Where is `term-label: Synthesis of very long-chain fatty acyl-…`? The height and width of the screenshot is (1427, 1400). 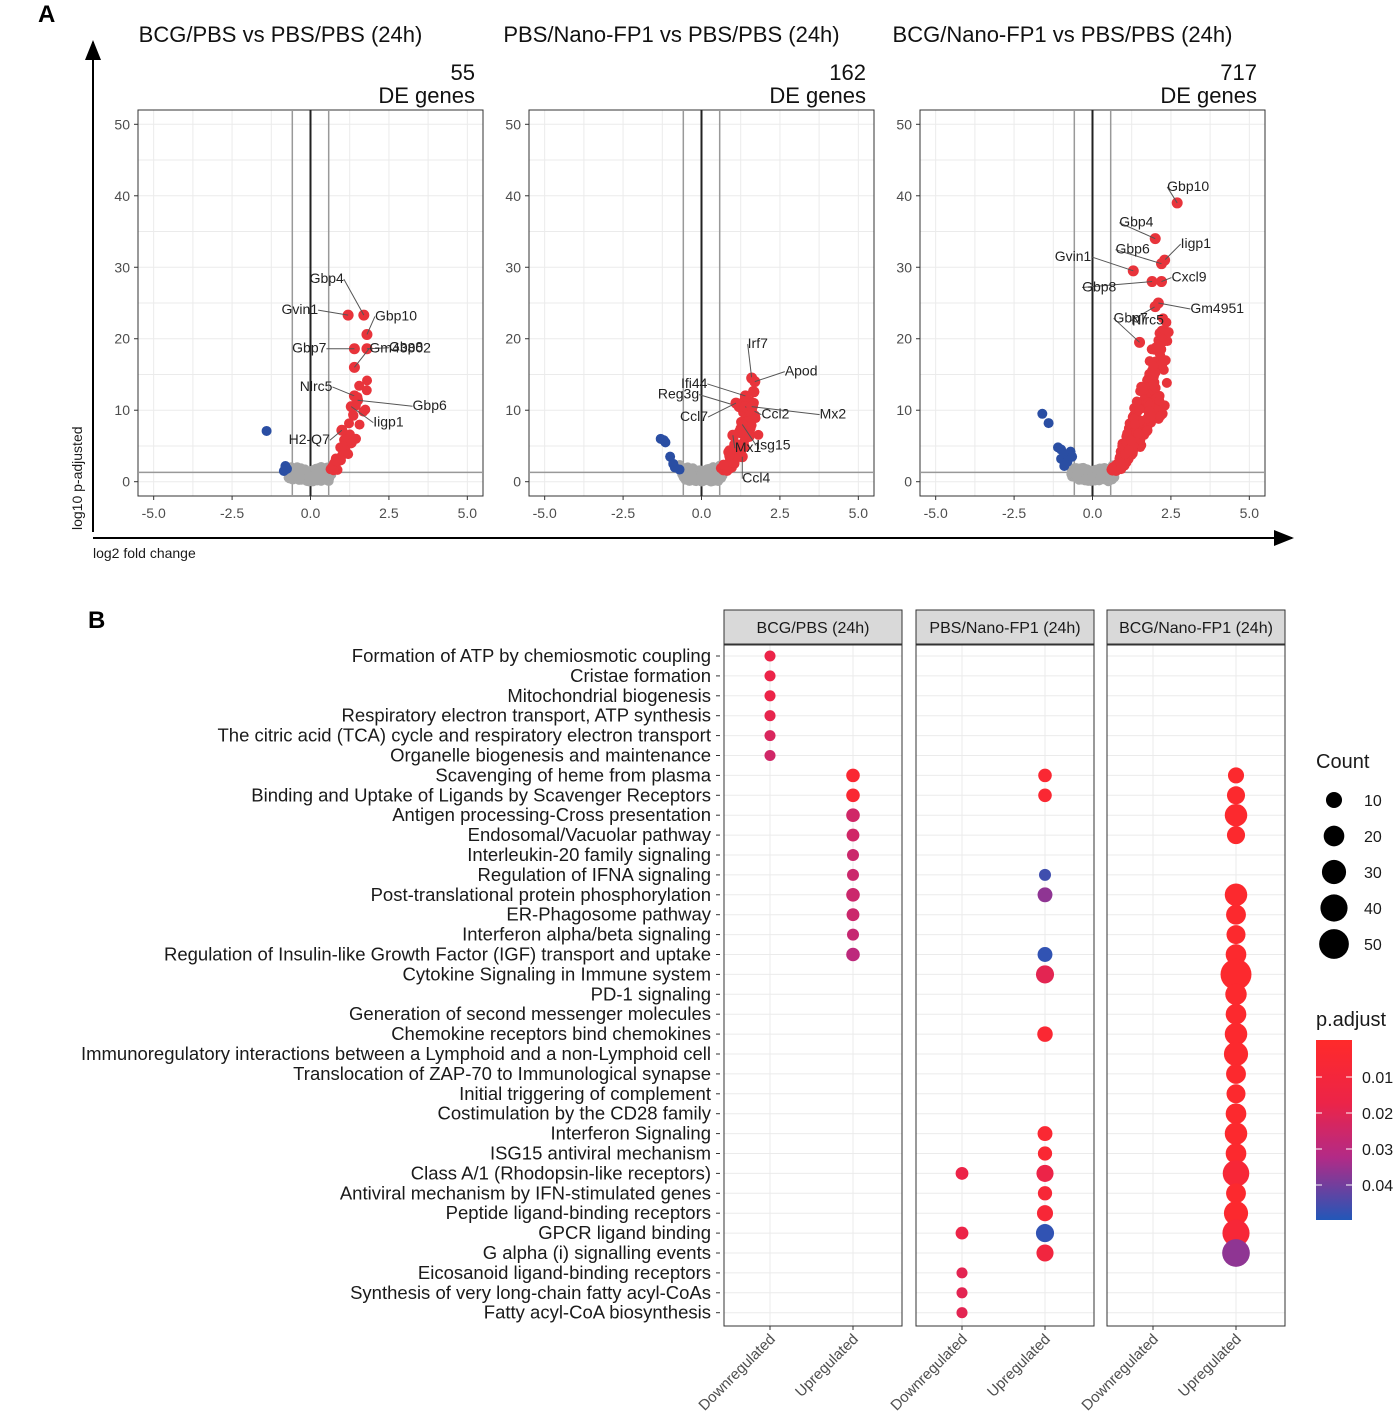
term-label: Synthesis of very long-chain fatty acyl-… is located at coordinates (530, 1292).